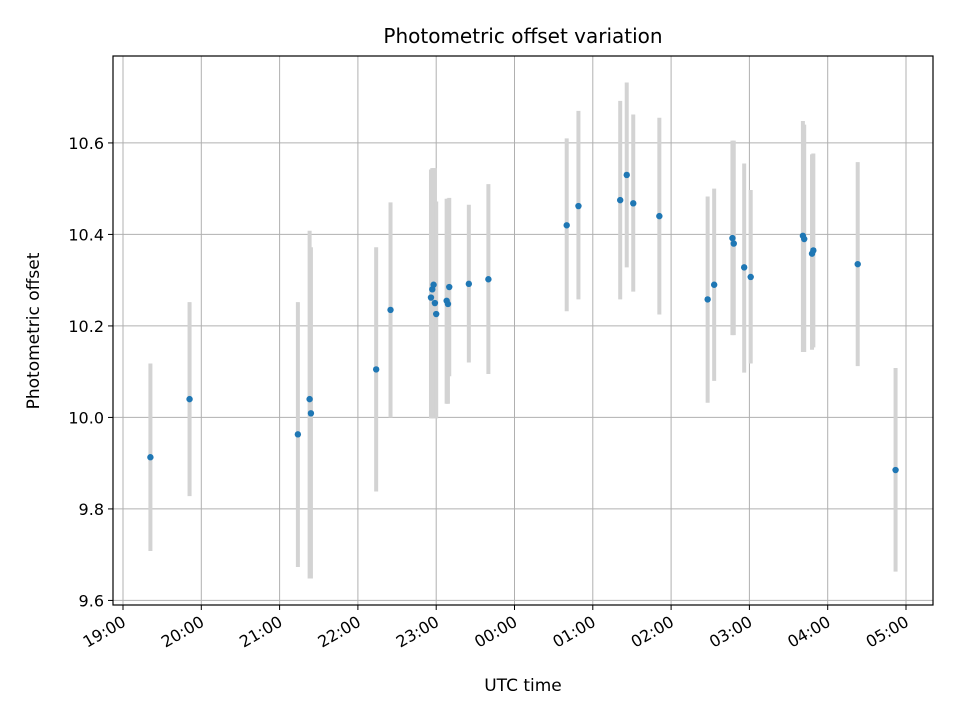 This screenshot has width=960, height=720. Describe the element at coordinates (34, 330) in the screenshot. I see `y-axis-label: Photometric offset` at that location.